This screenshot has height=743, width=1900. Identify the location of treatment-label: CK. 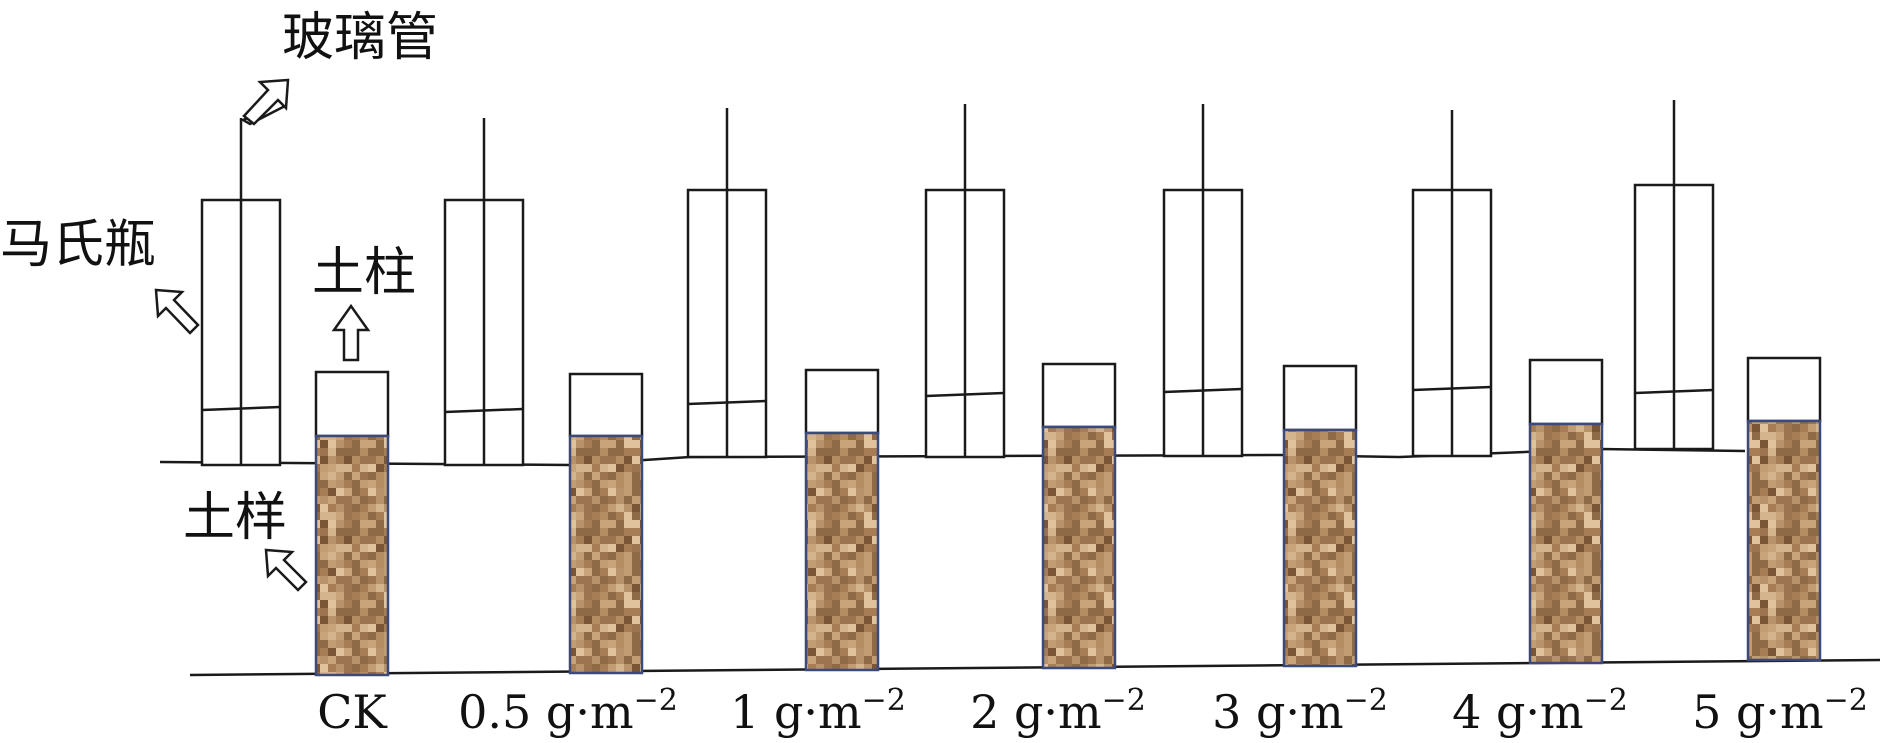
(352, 712).